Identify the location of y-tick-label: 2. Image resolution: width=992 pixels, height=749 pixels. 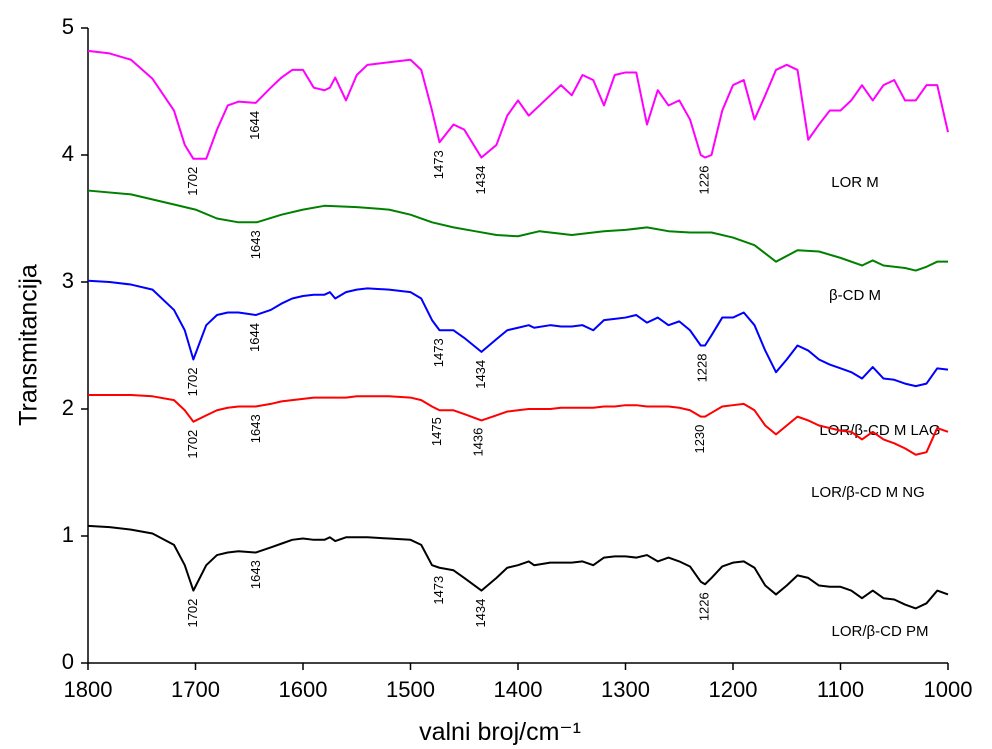
(68, 407).